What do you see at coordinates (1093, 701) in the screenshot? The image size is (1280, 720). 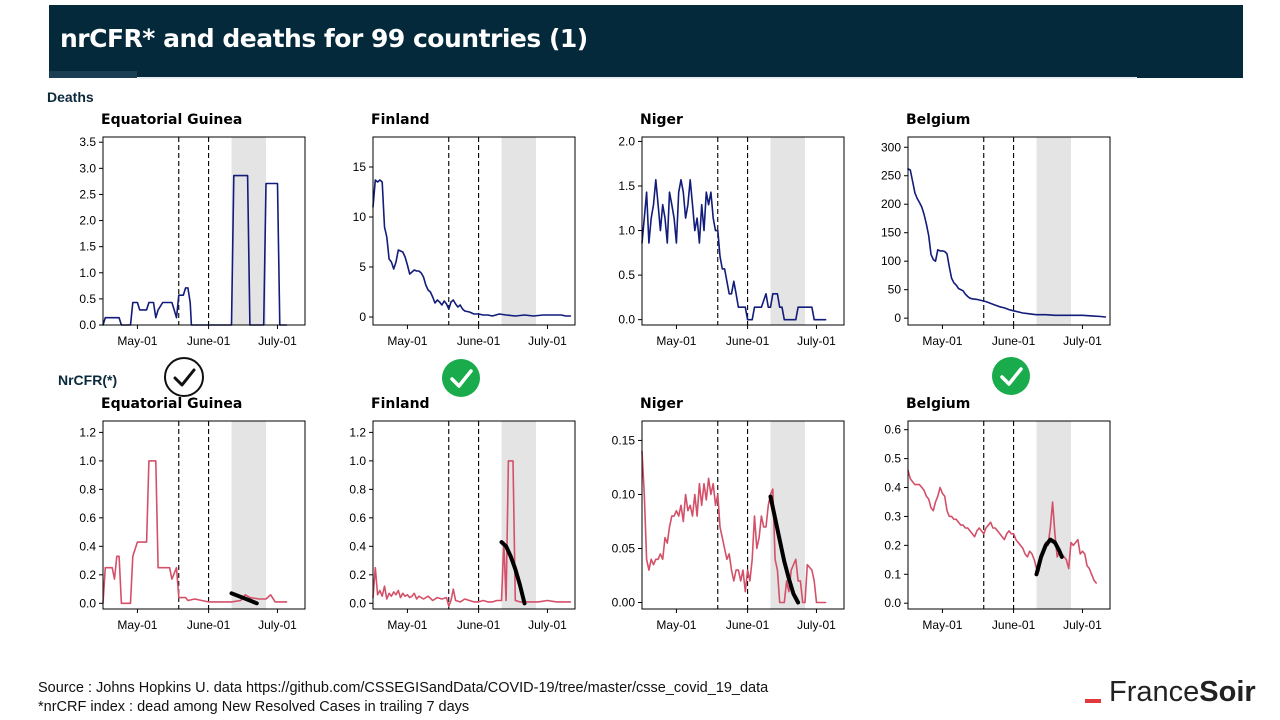 I see `logo-dash` at bounding box center [1093, 701].